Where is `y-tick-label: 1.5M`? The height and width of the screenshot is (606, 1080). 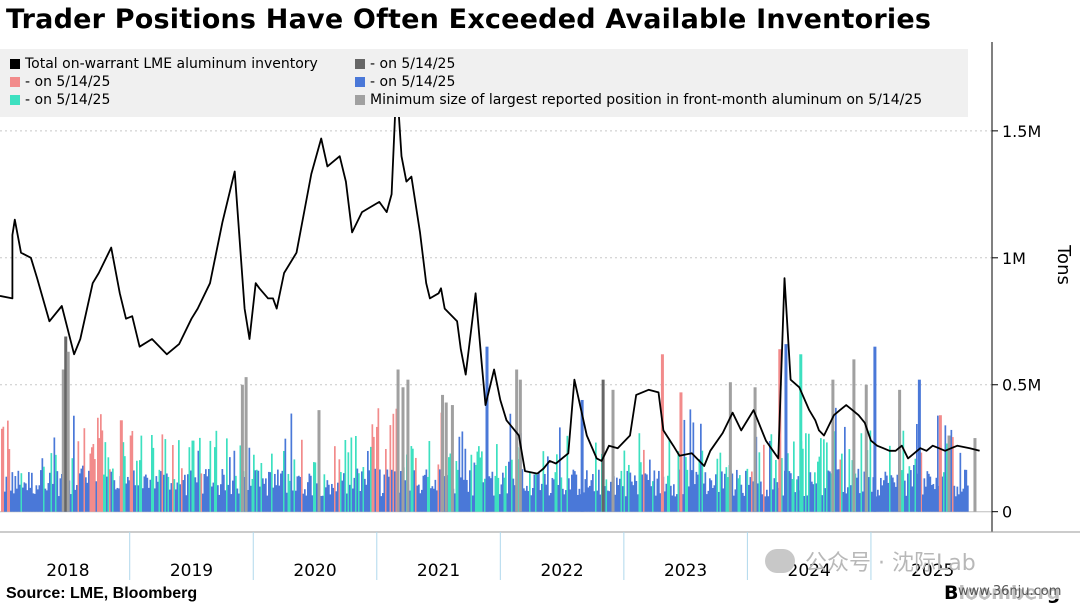 y-tick-label: 1.5M is located at coordinates (1021, 131).